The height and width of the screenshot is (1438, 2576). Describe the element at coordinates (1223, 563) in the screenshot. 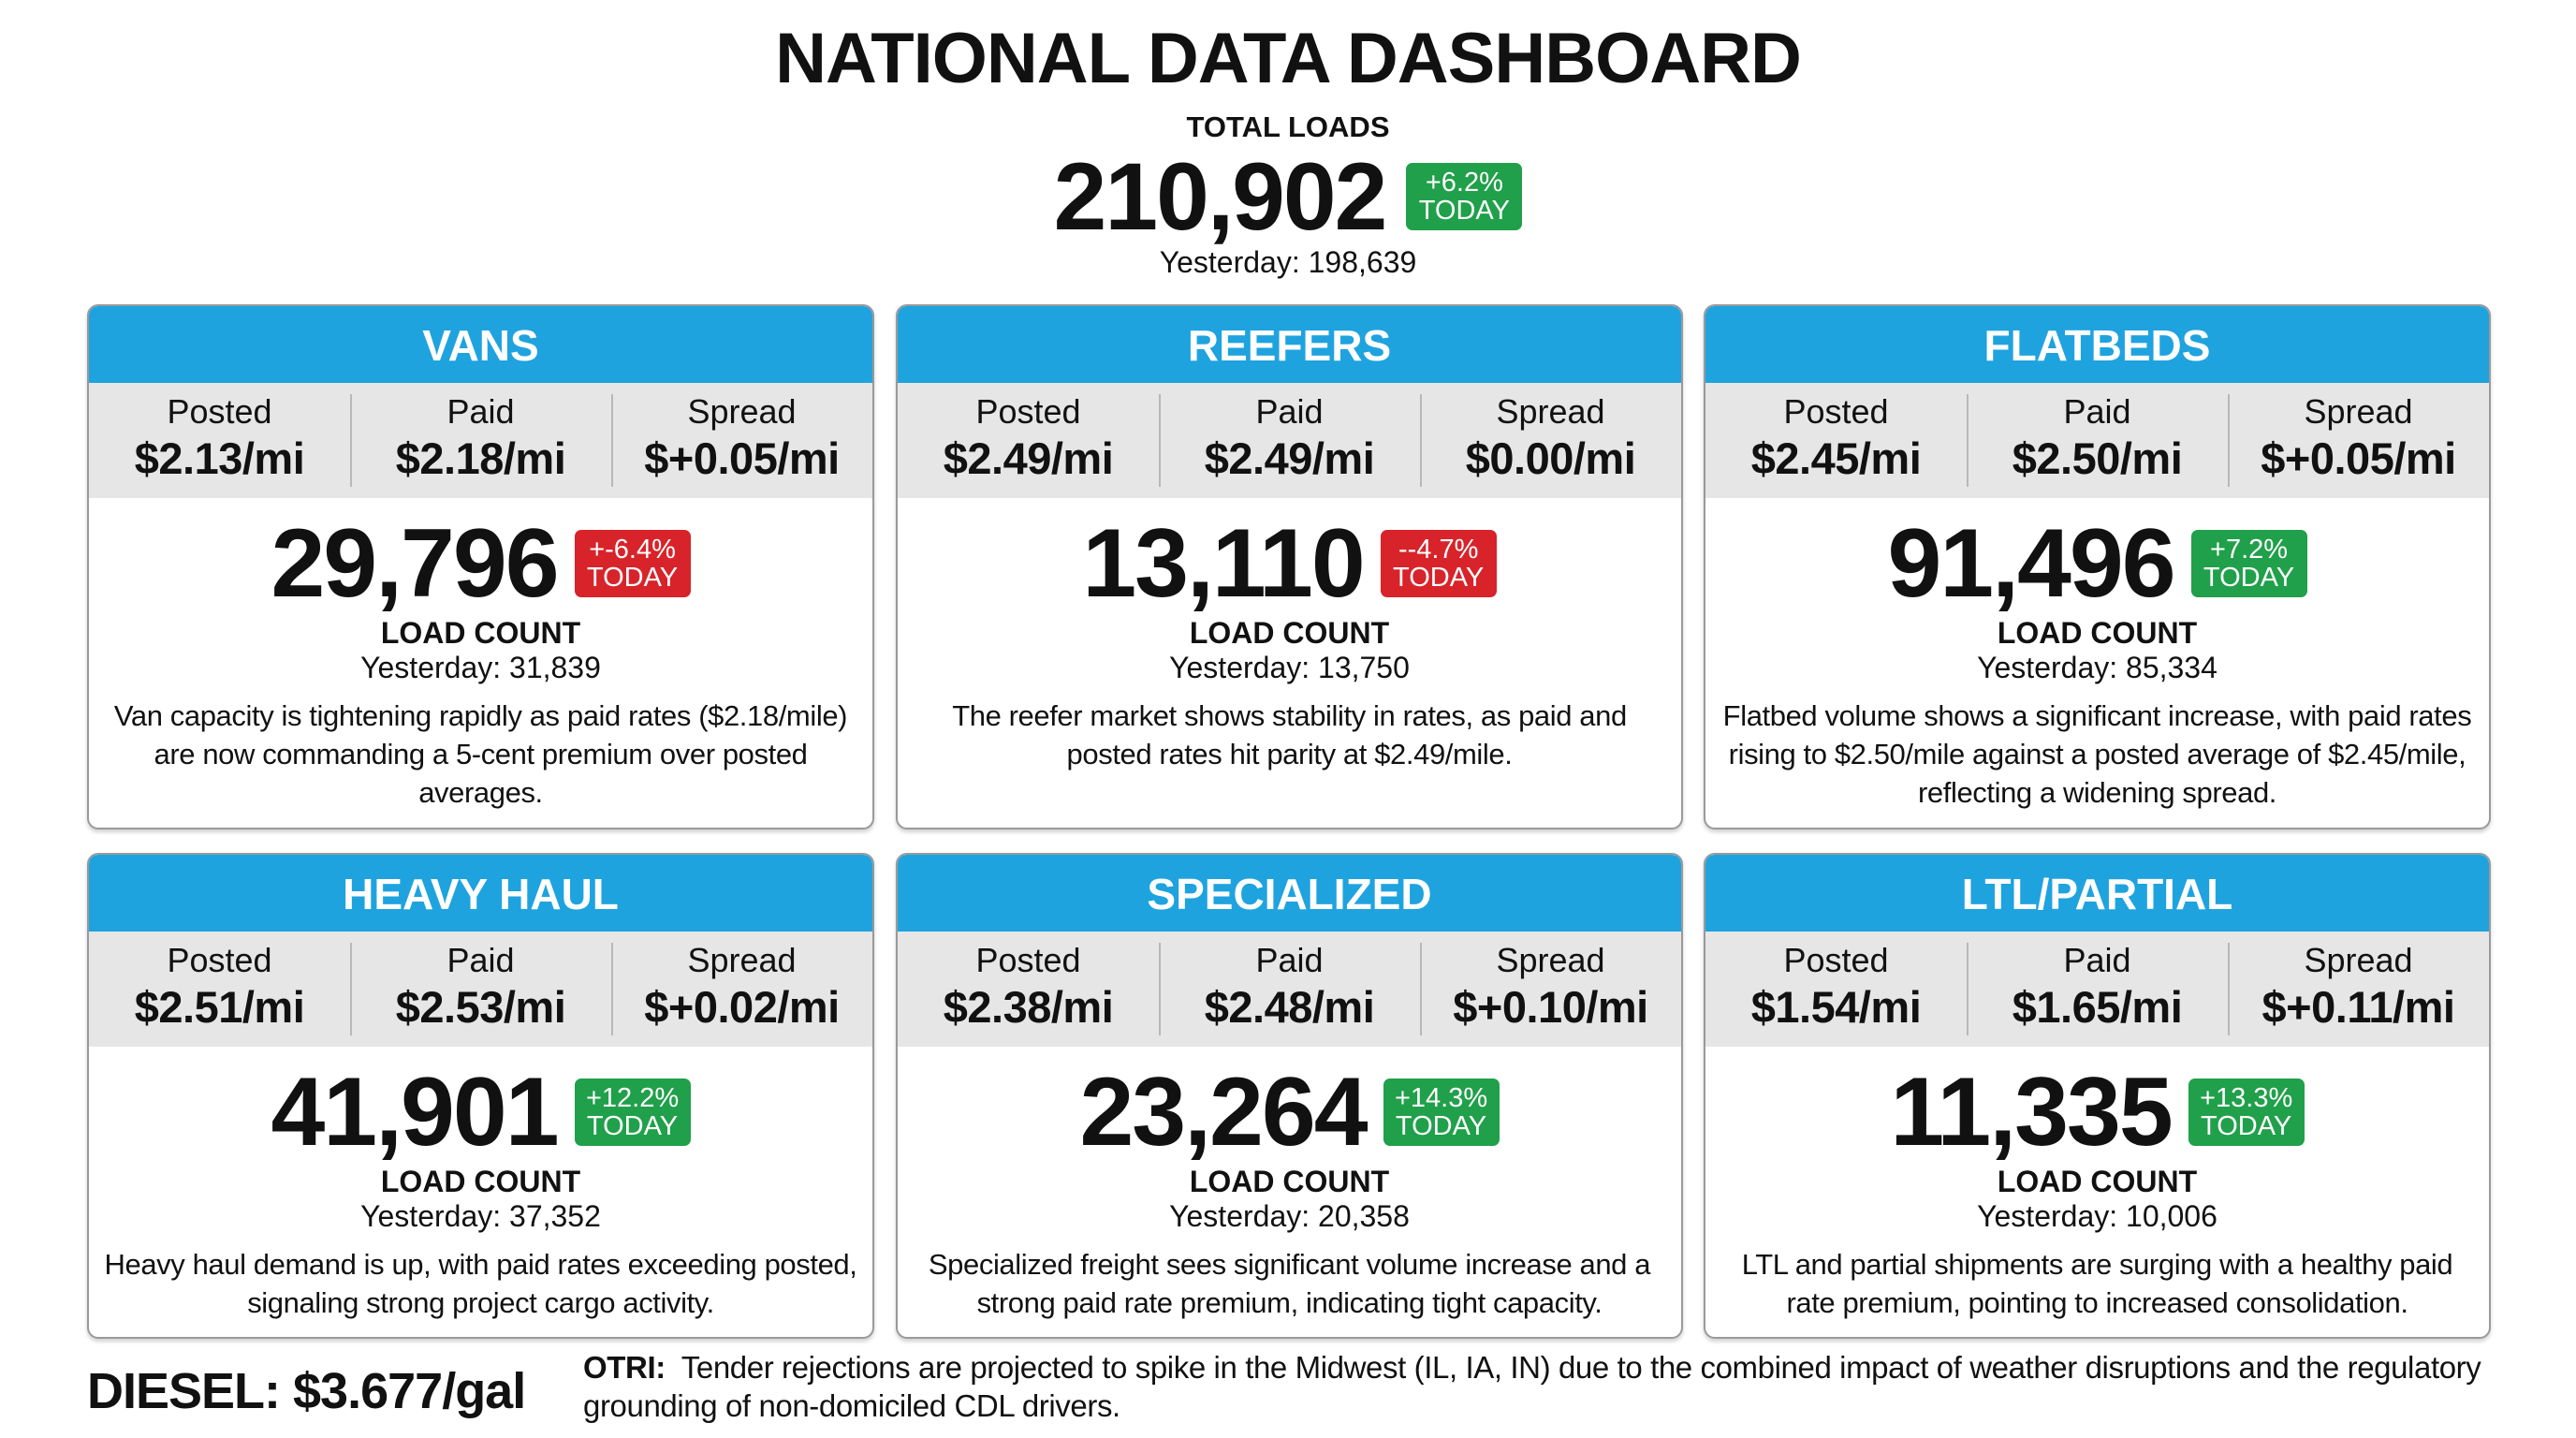

I see `load-count-value: 13,110` at that location.